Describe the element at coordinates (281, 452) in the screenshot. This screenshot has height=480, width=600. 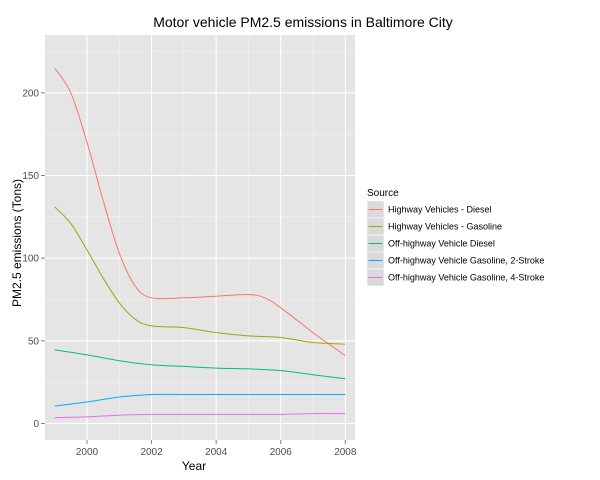
I see `x-tick-label: 2006` at that location.